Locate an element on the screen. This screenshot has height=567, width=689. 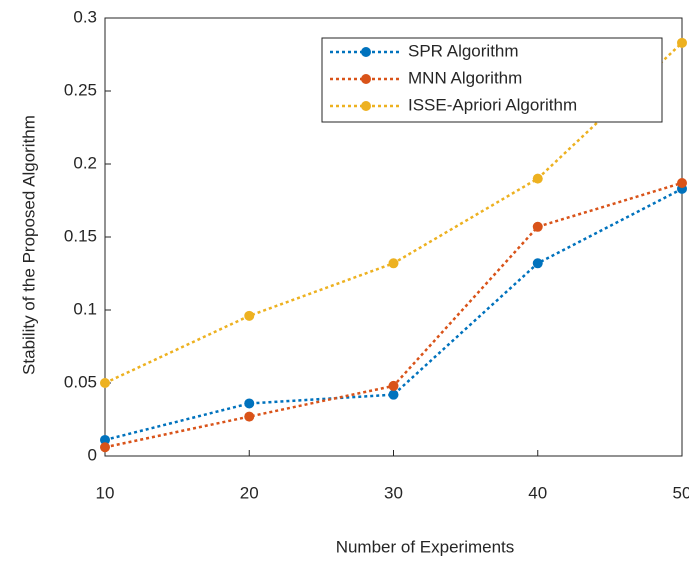
legend-label: SPR Algorithm is located at coordinates (463, 50).